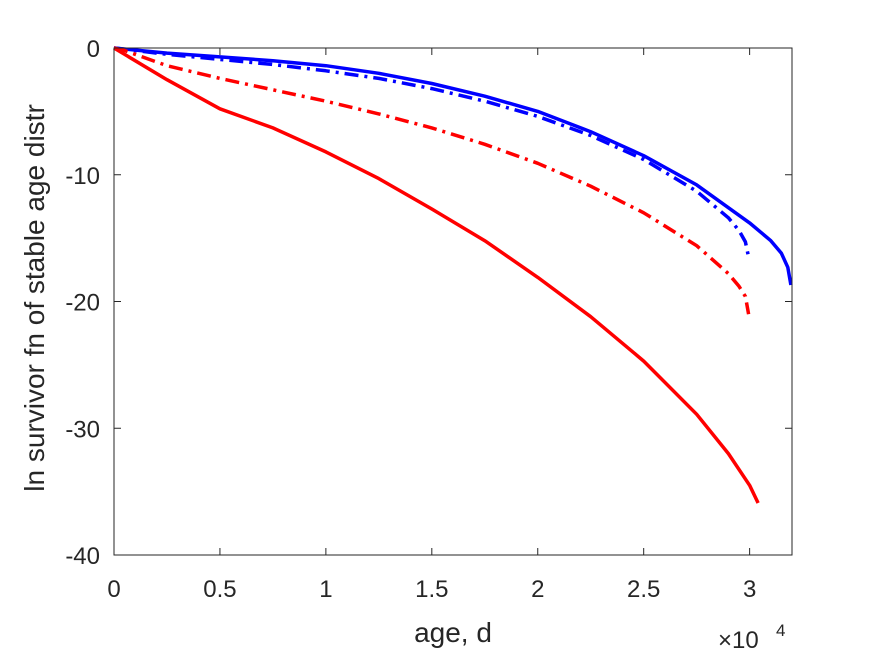 This screenshot has height=656, width=875. What do you see at coordinates (749, 589) in the screenshot?
I see `x-tick-label: 3` at bounding box center [749, 589].